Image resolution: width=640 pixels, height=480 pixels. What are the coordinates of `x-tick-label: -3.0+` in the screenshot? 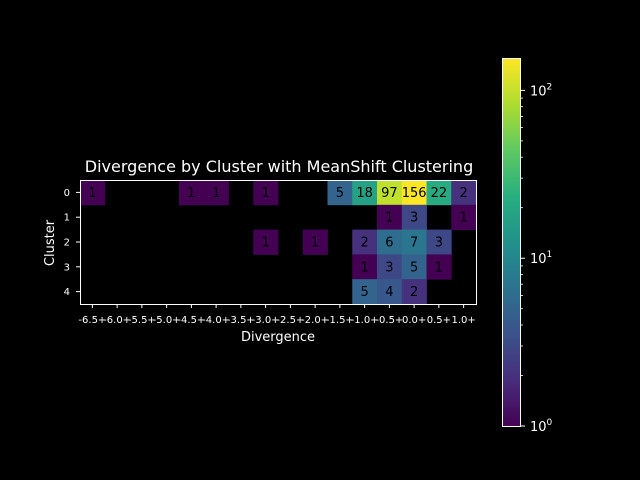 It's located at (266, 320).